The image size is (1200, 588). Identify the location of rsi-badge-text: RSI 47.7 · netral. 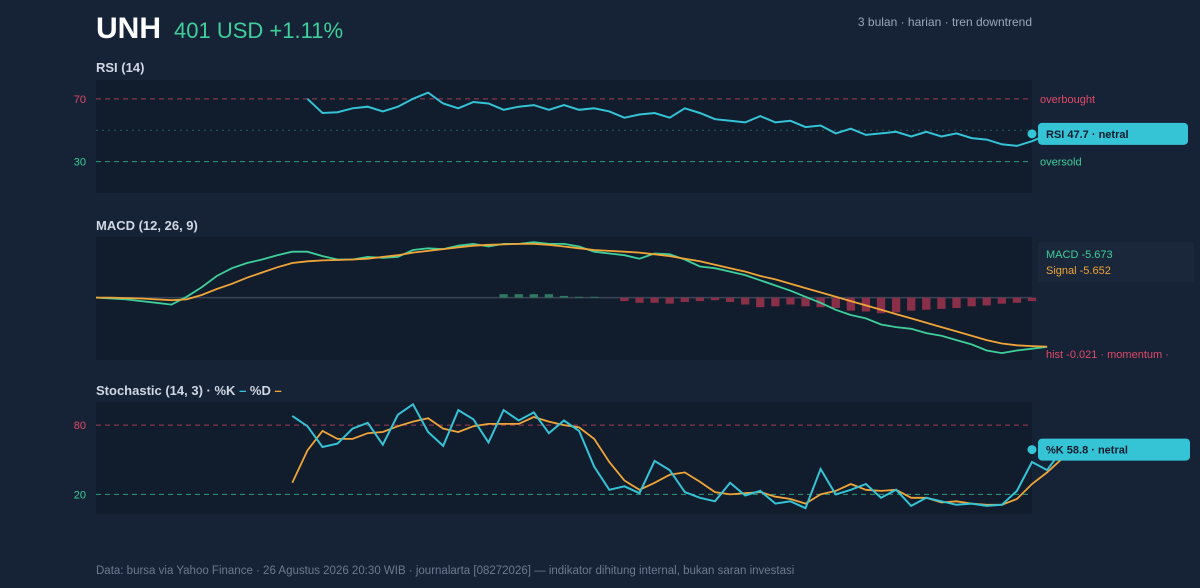
(1087, 135).